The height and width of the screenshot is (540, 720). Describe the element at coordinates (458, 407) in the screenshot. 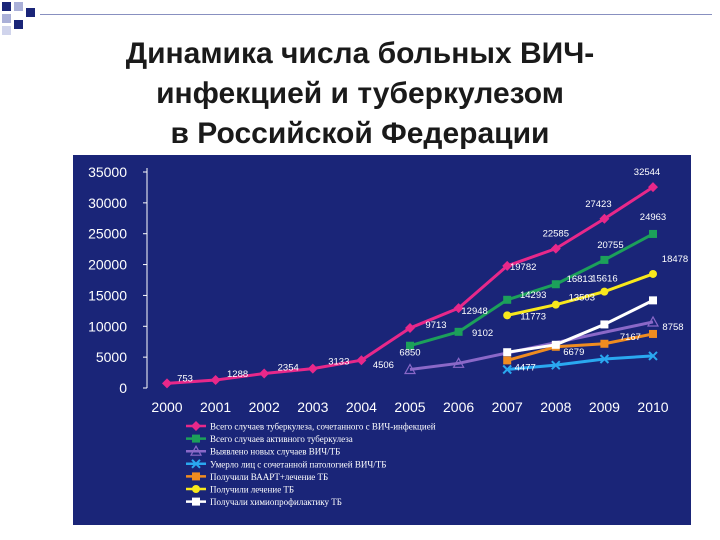

I see `x-tick-label: 2006` at that location.